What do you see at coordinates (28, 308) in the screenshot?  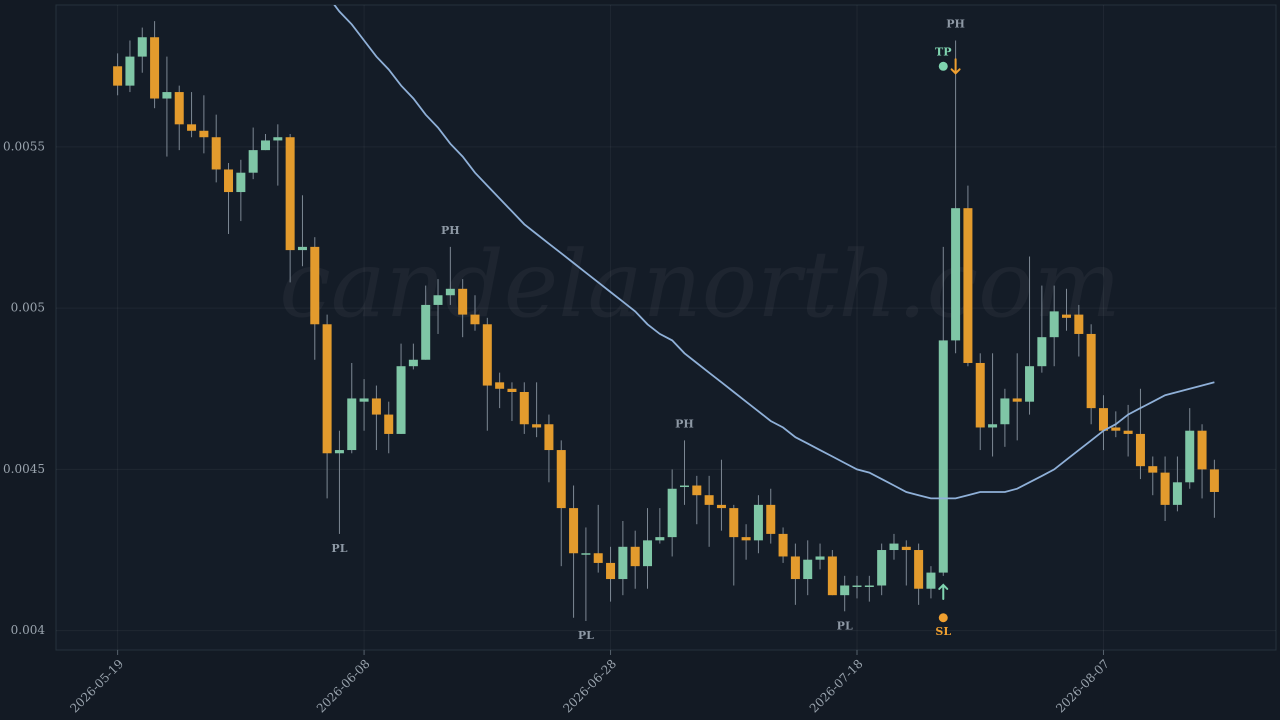 I see `y-tick-label: 0.005` at bounding box center [28, 308].